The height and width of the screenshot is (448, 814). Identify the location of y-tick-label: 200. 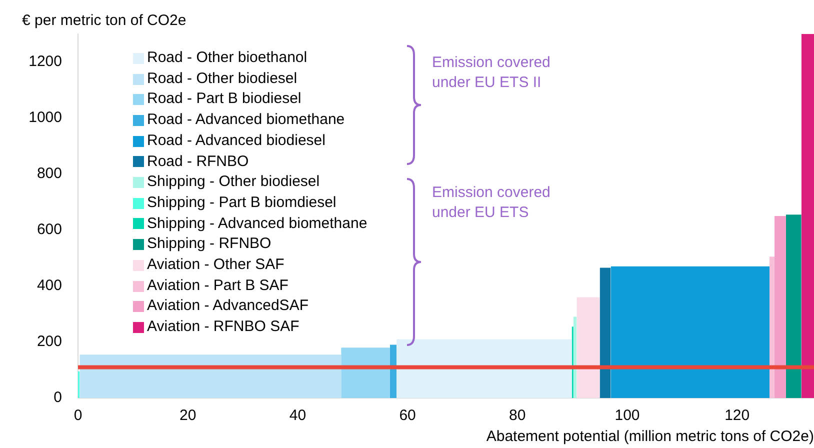
(49, 341).